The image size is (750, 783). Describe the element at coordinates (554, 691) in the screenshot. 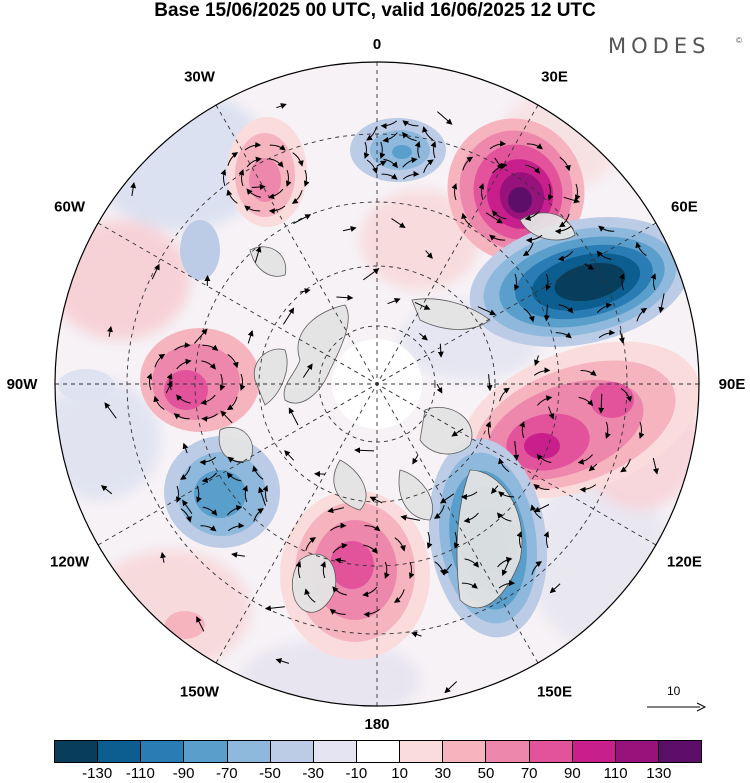

I see `longitude-label: 150E` at that location.